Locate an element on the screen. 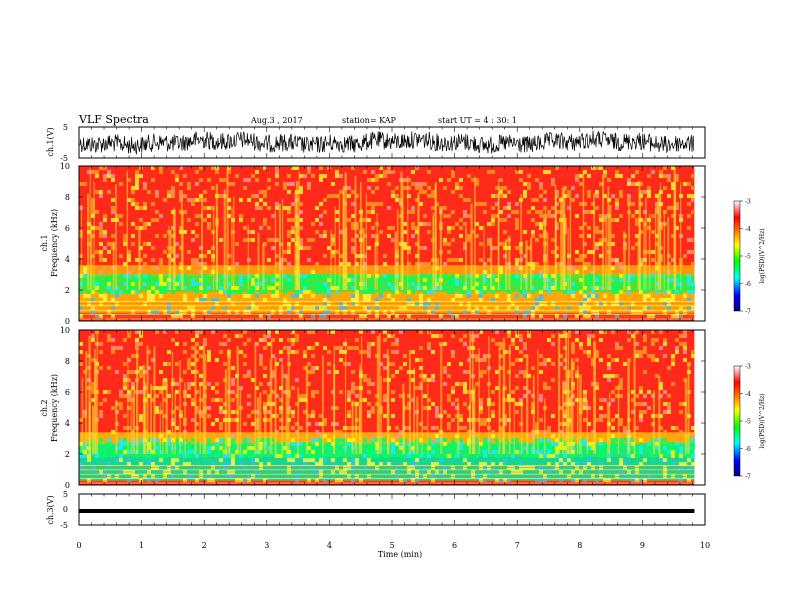  colorbar-tick-label: -7 is located at coordinates (748, 312).